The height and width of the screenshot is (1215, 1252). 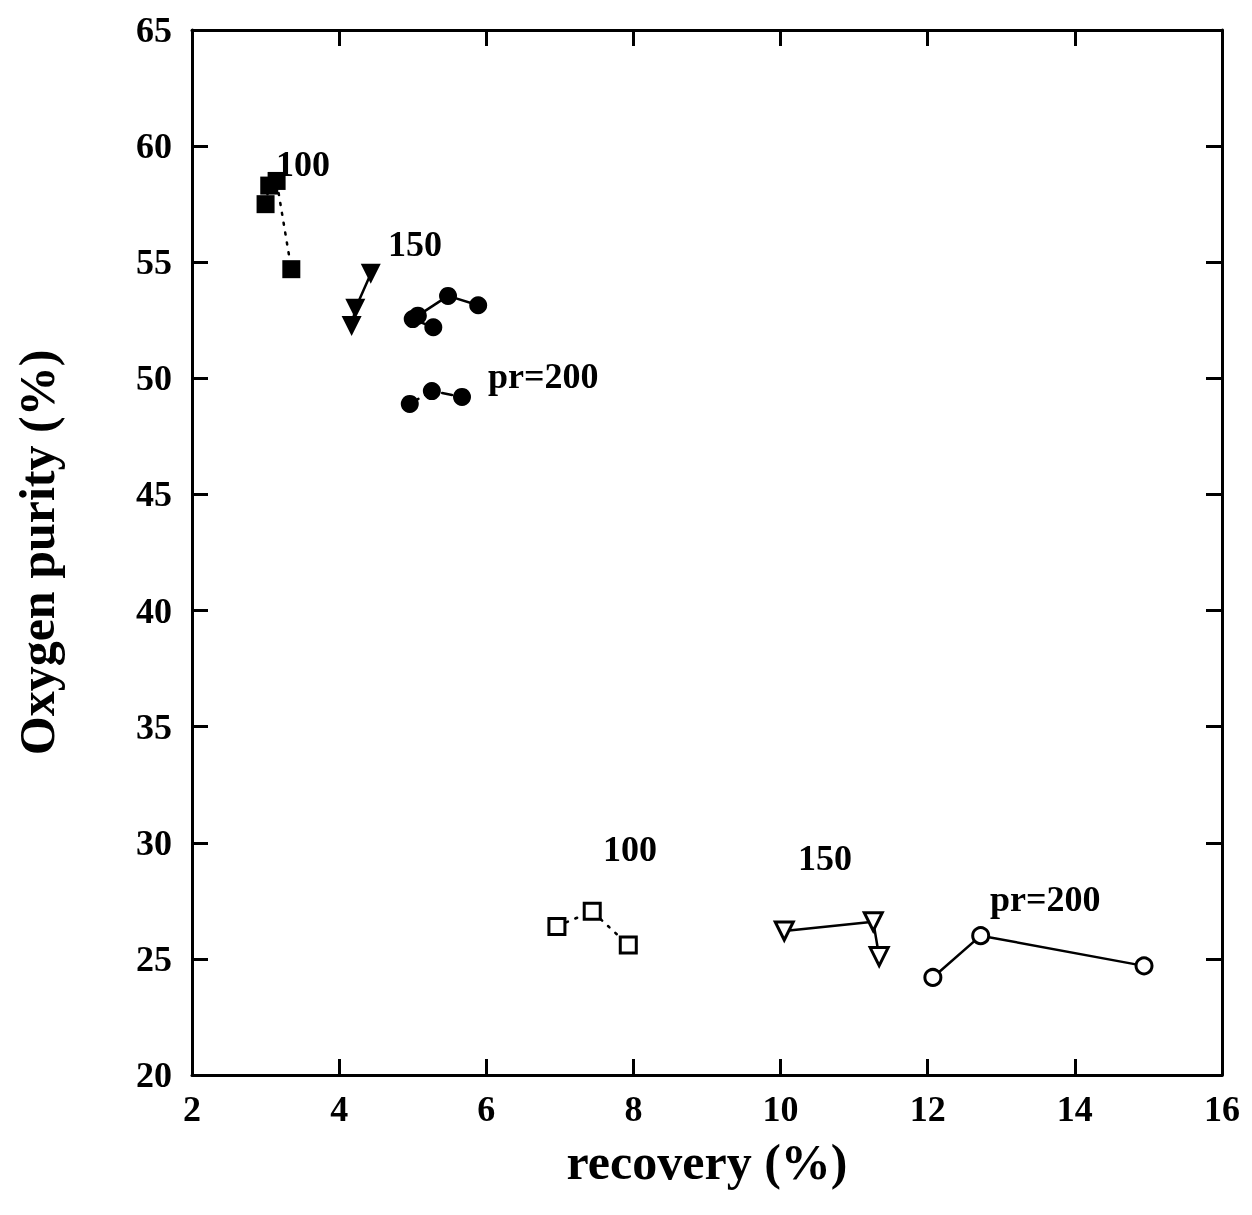 I want to click on x-tick-label: 6, so click(x=486, y=1109).